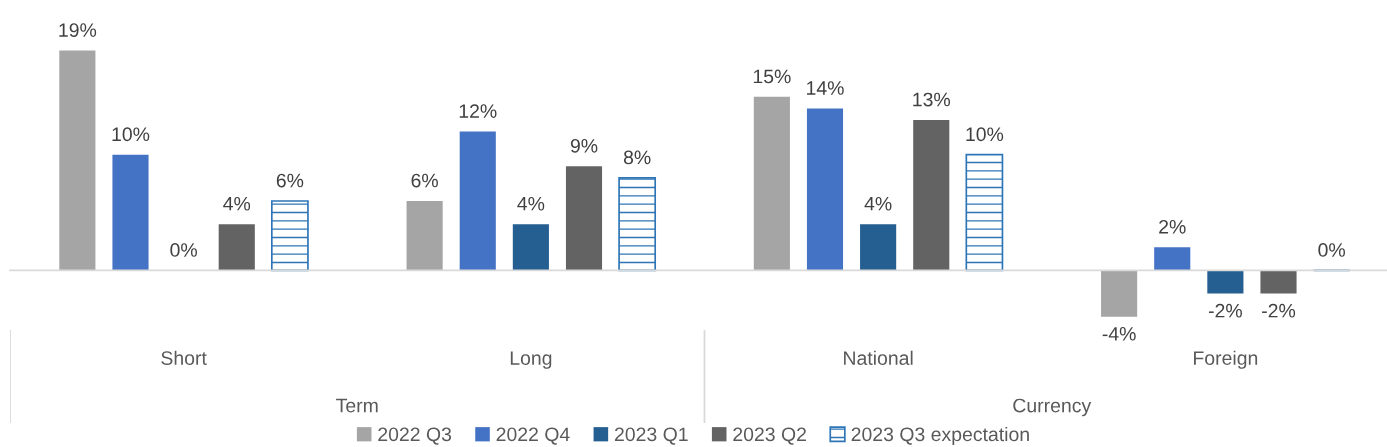 The image size is (1387, 447). I want to click on legend-label: 2023 Q2, so click(769, 436).